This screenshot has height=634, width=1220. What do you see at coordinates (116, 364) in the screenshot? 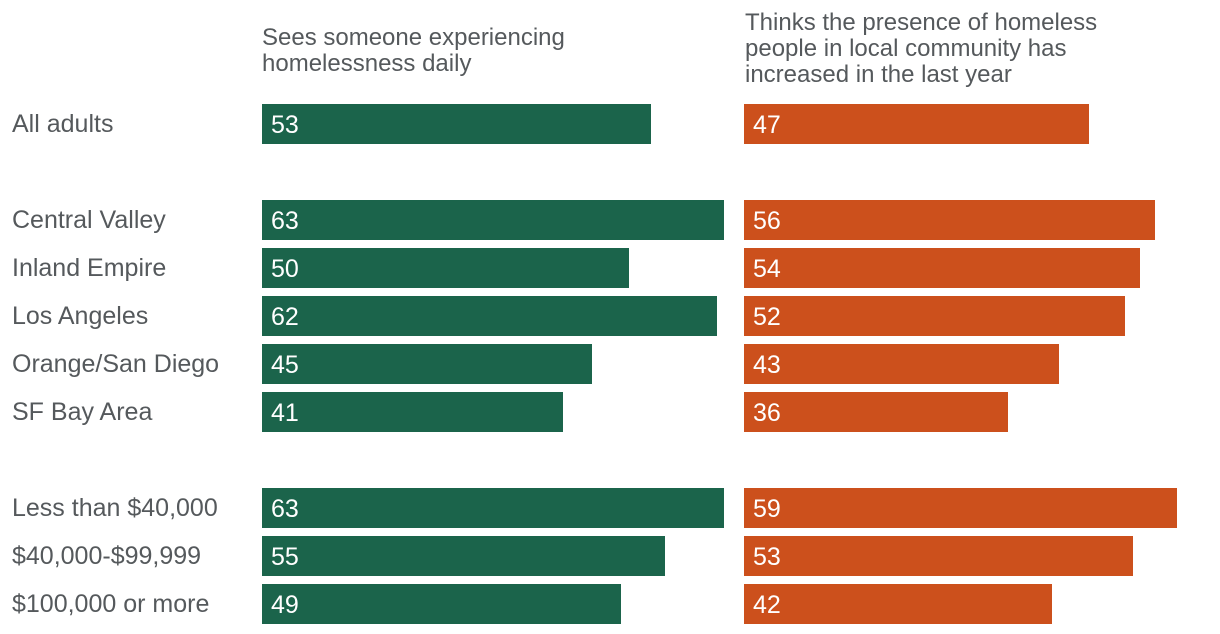
I see `category-label-orange-san-diego: Orange/San Diego` at bounding box center [116, 364].